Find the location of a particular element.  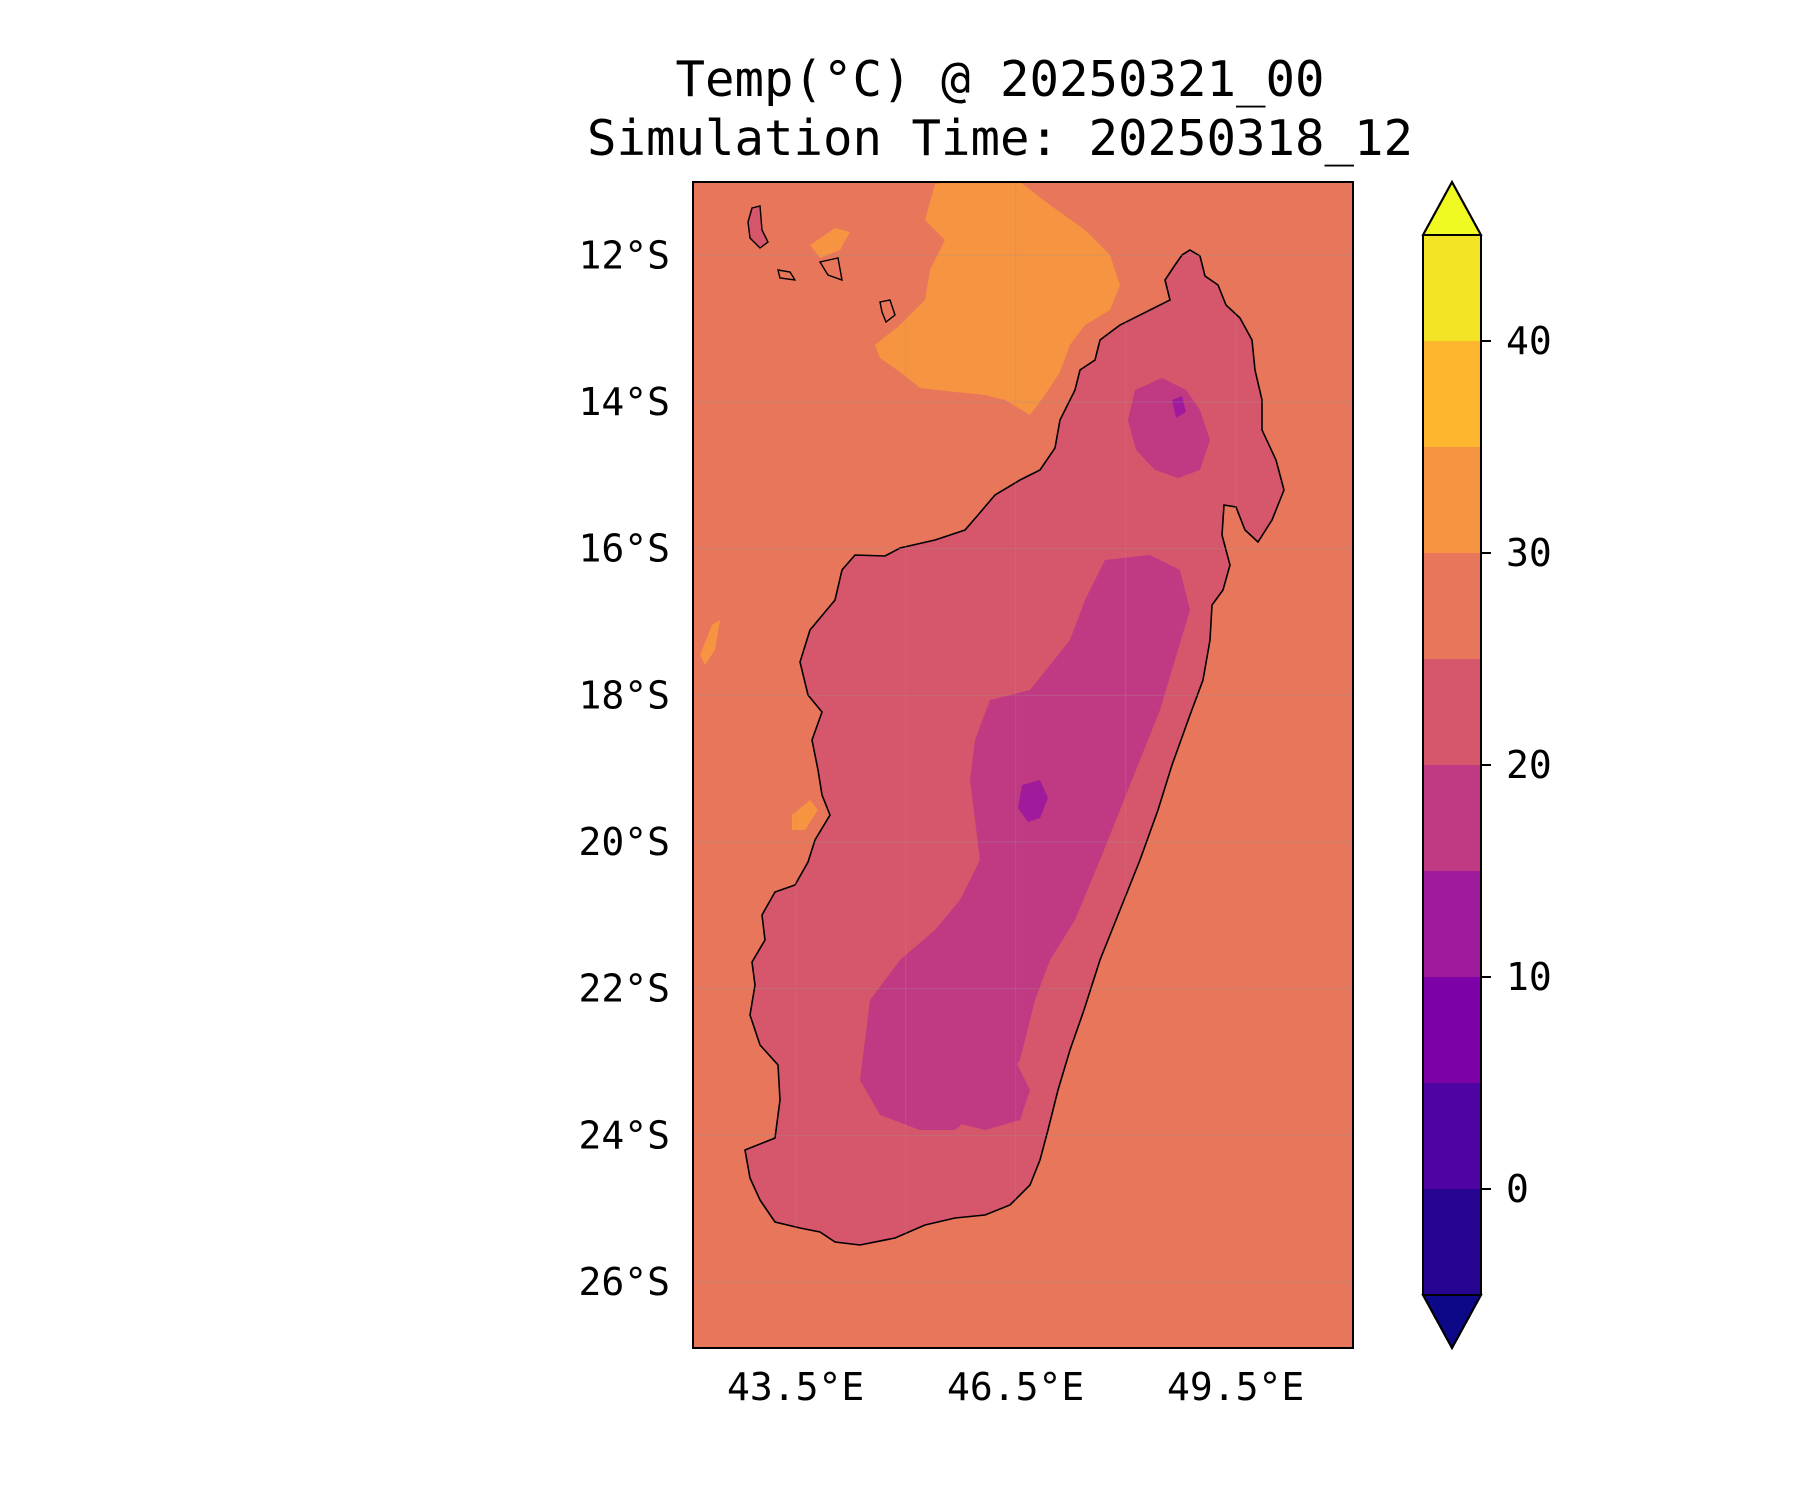

colorbar-tick-label: 10 is located at coordinates (1529, 977).